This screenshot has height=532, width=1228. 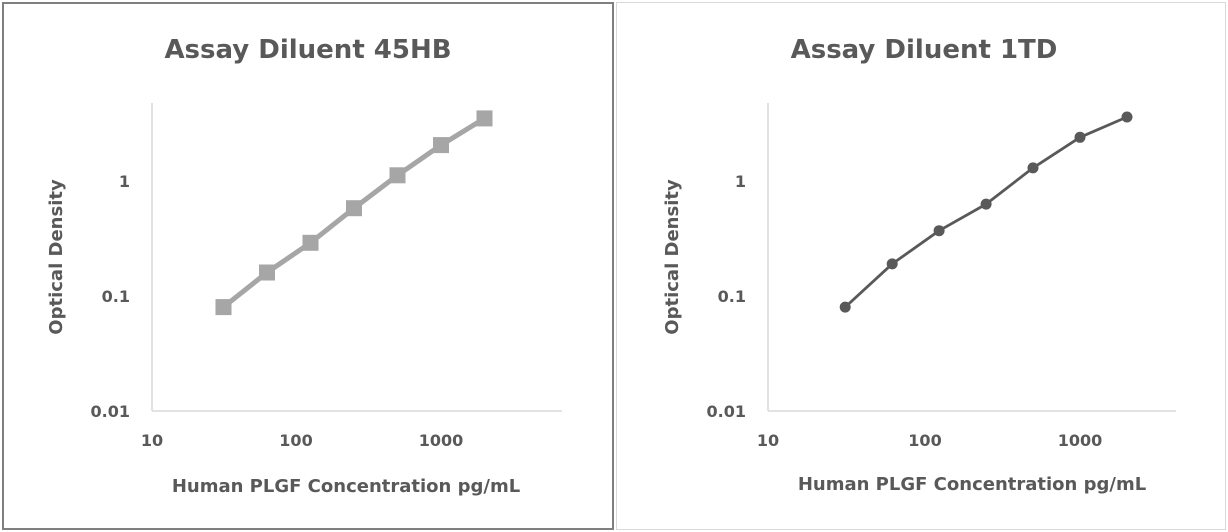 I want to click on chart-title: Assay Diluent 45HB, so click(x=307, y=50).